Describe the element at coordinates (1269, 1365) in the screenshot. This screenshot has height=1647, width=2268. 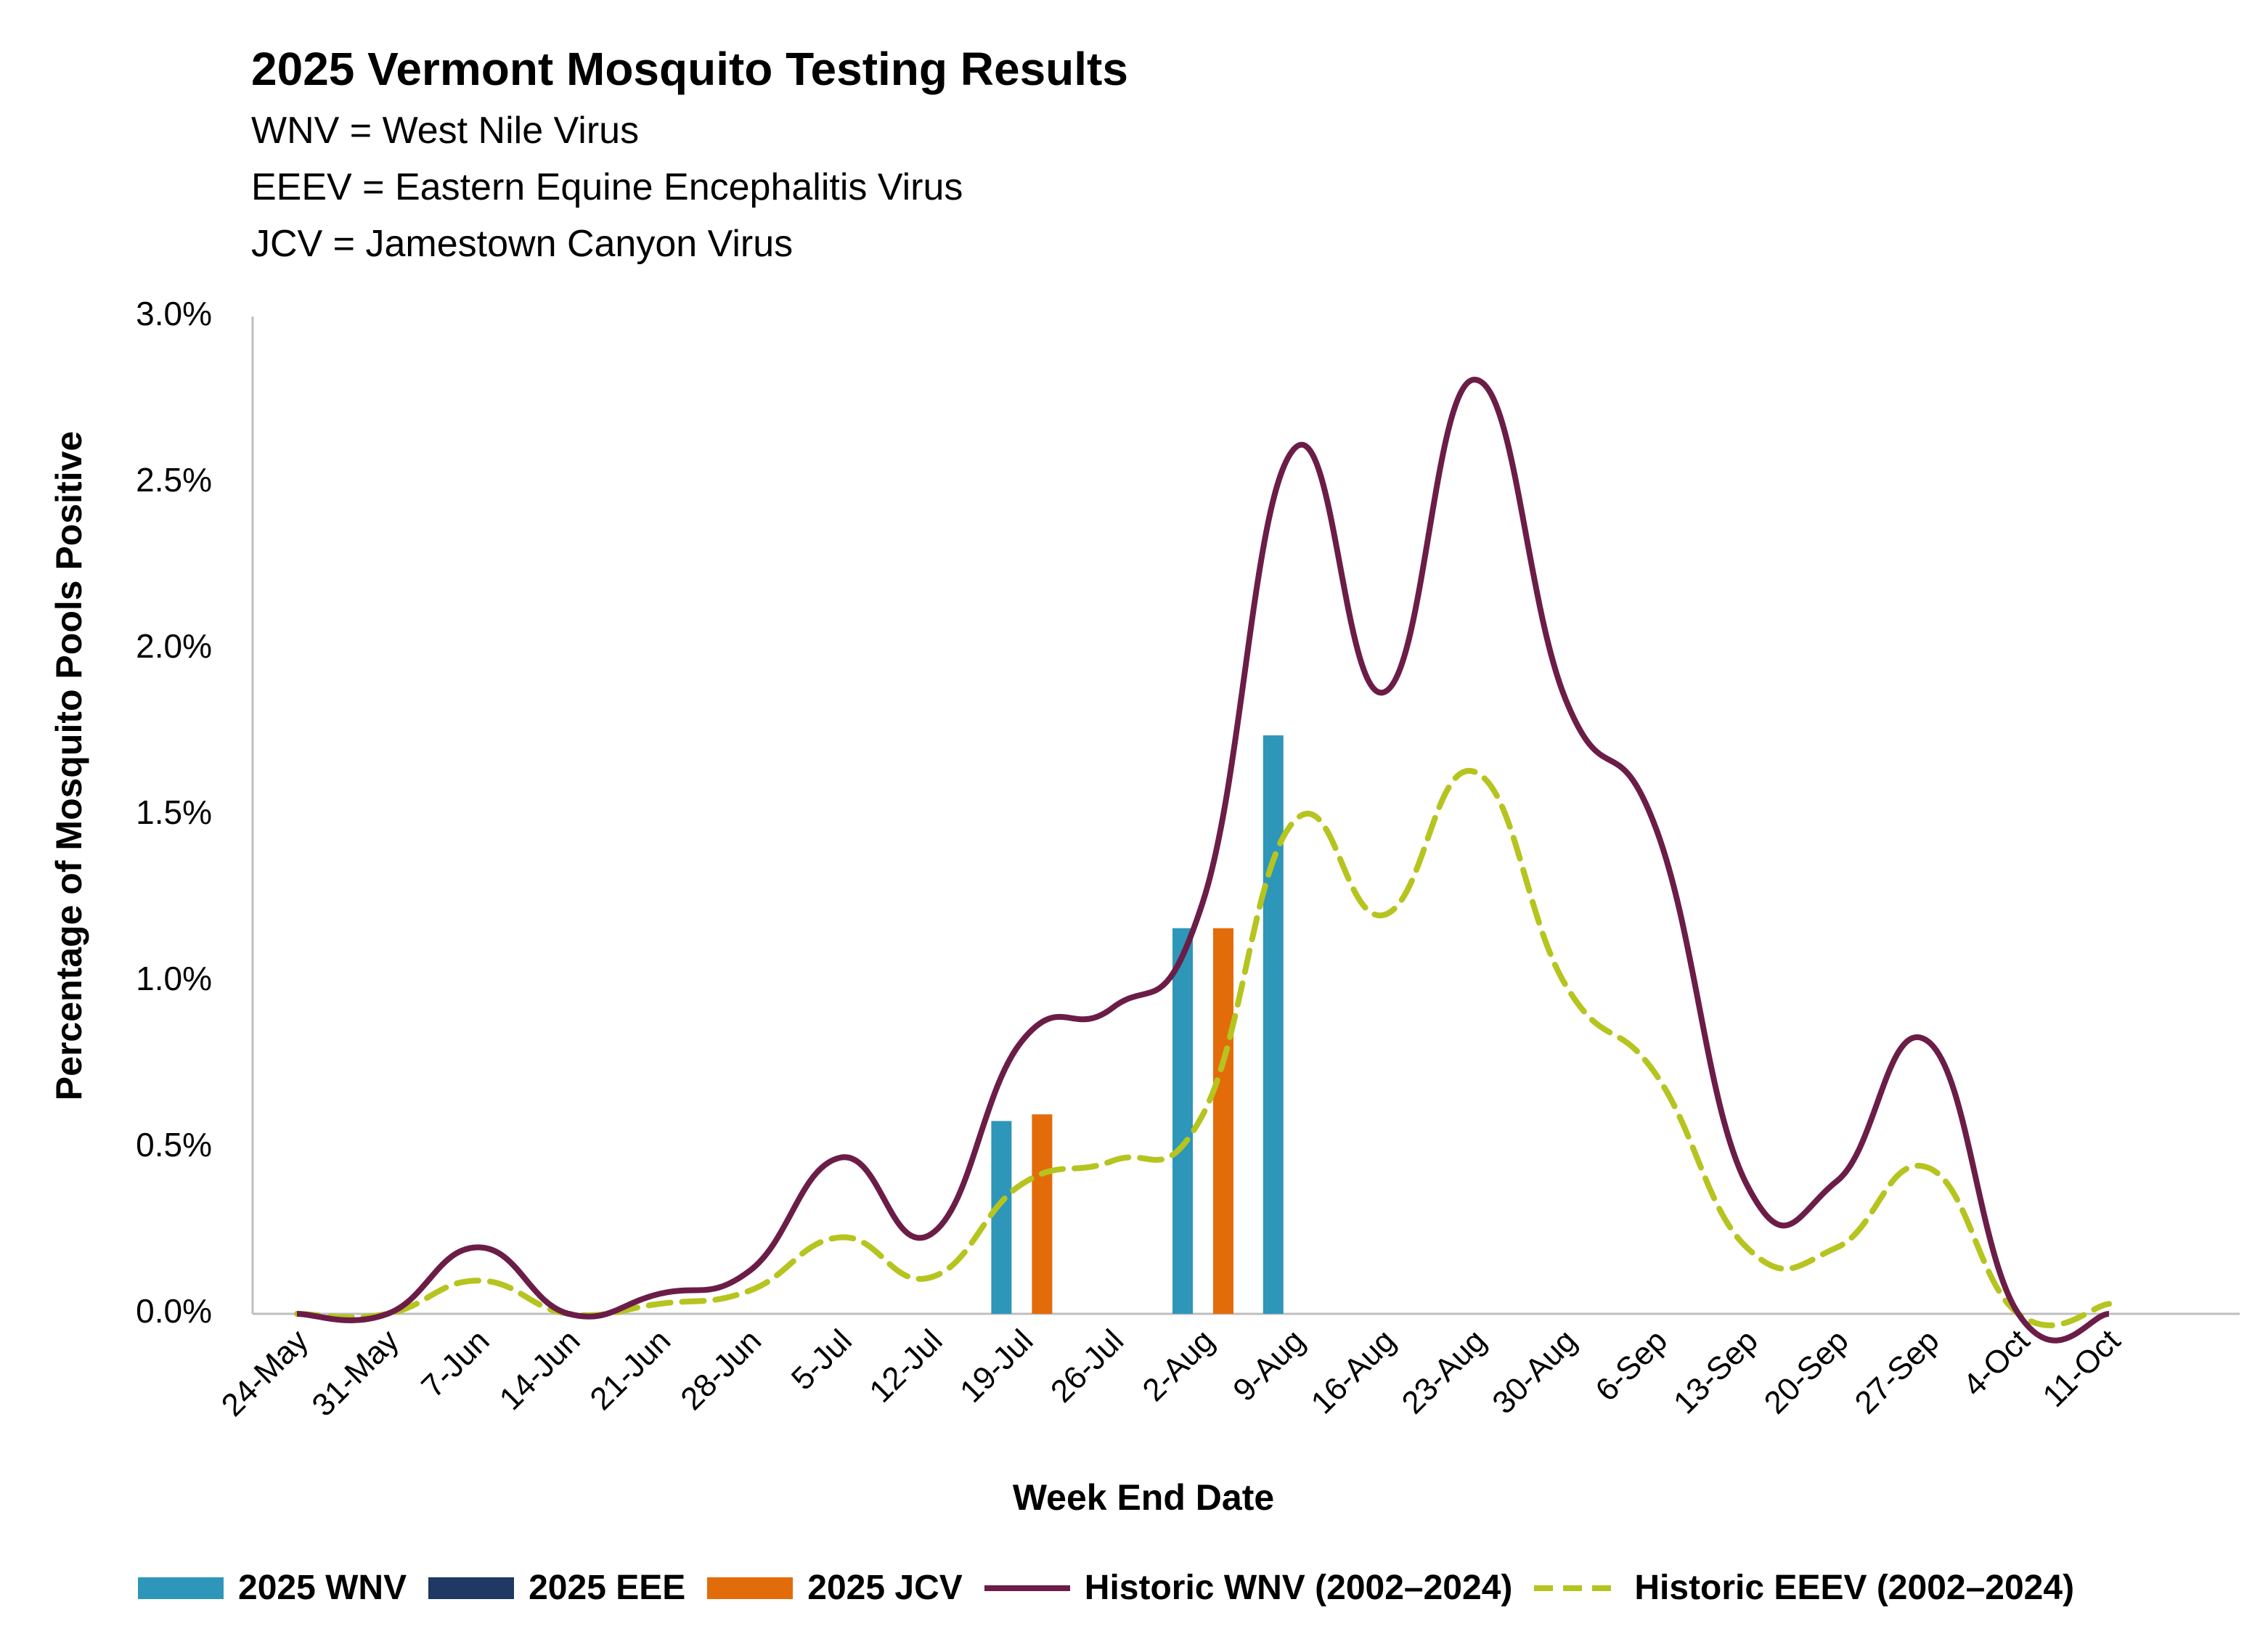
I see `x-tick-label: 9-Aug` at that location.